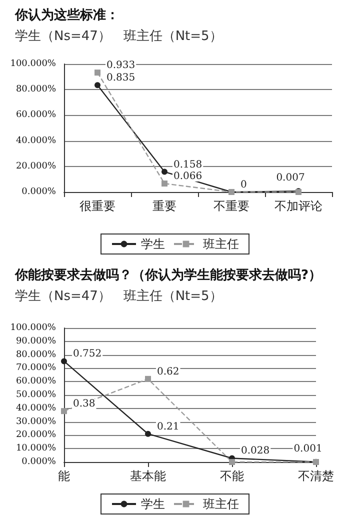 The height and width of the screenshot is (520, 350). What do you see at coordinates (316, 476) in the screenshot?
I see `x-tick-label: 不清楚` at bounding box center [316, 476].